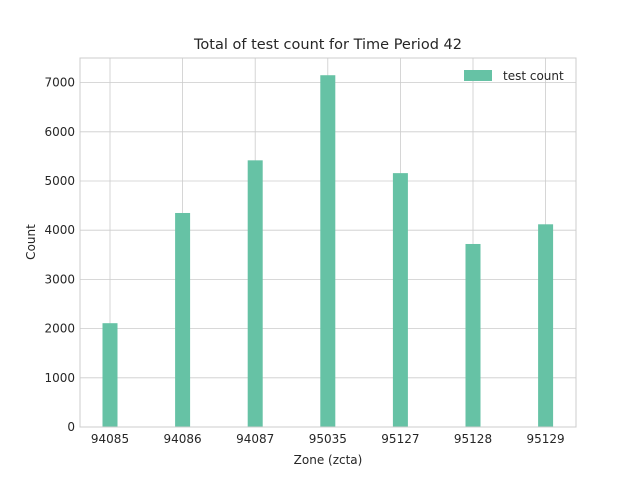 The image size is (640, 480). What do you see at coordinates (59, 329) in the screenshot?
I see `y-tick-label: 2000` at bounding box center [59, 329].